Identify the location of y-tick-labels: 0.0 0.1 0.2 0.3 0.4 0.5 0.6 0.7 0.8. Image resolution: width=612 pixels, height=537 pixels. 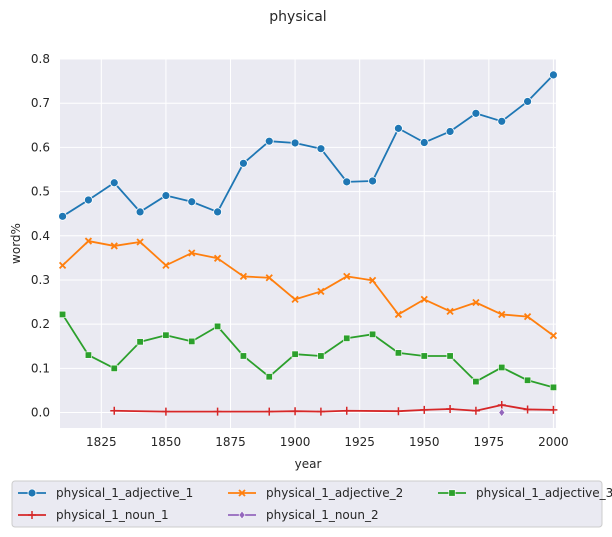
(40, 236).